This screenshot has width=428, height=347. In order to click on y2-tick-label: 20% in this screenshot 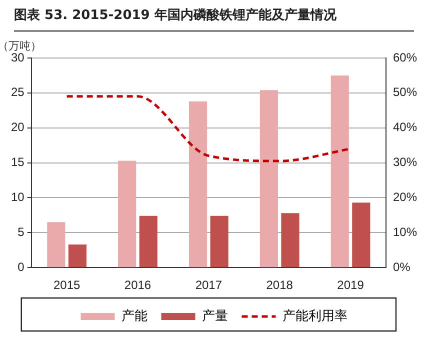, I will do `click(405, 197)`.